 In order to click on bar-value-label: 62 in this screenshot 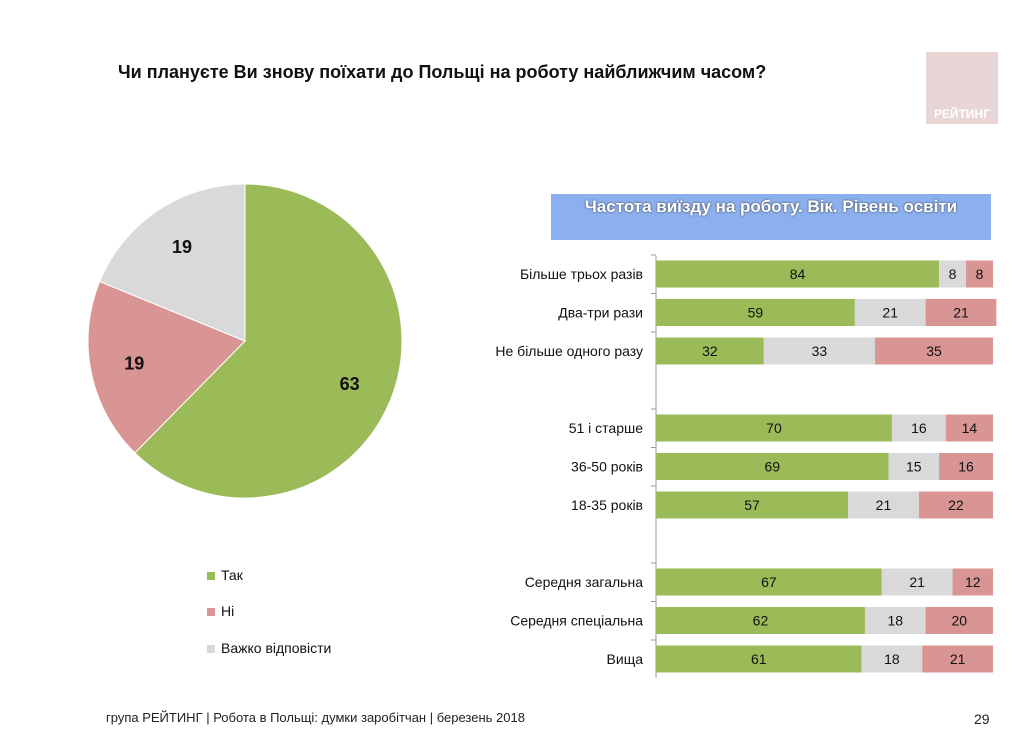, I will do `click(761, 621)`.